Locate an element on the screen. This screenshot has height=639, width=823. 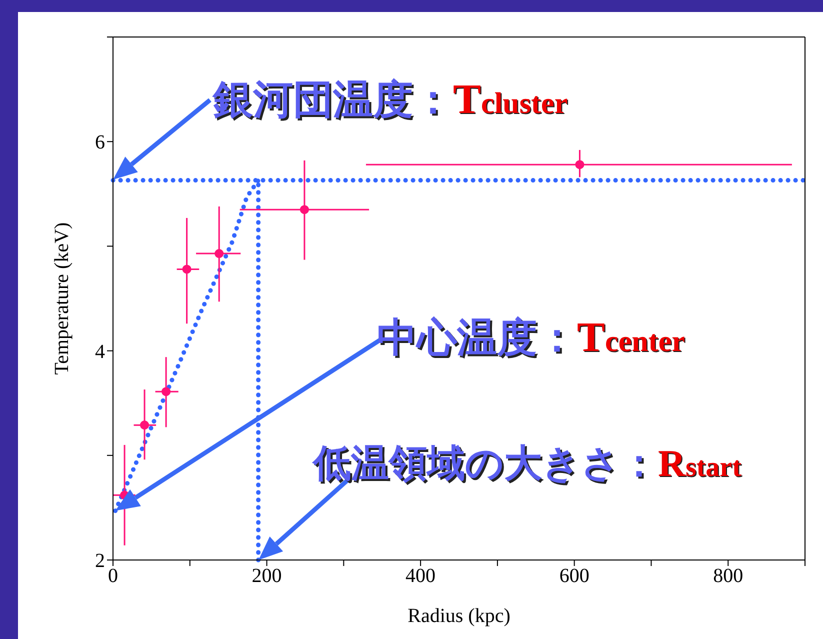
y-tick-label: 4 is located at coordinates (100, 351).